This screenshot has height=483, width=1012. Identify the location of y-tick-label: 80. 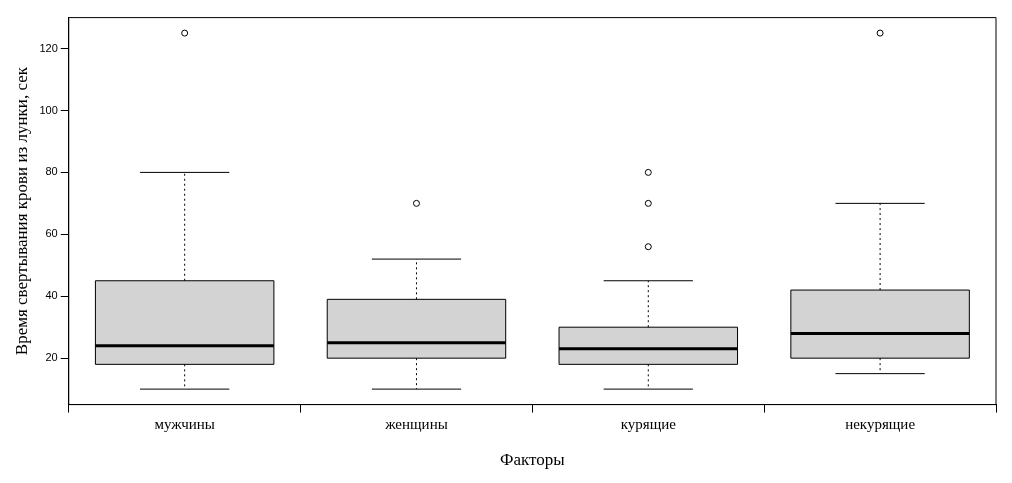
(51, 171).